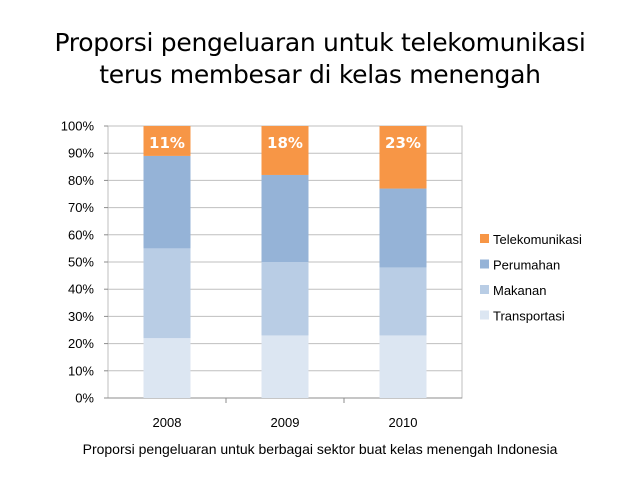  What do you see at coordinates (167, 422) in the screenshot?
I see `x-tick-label: 2008` at bounding box center [167, 422].